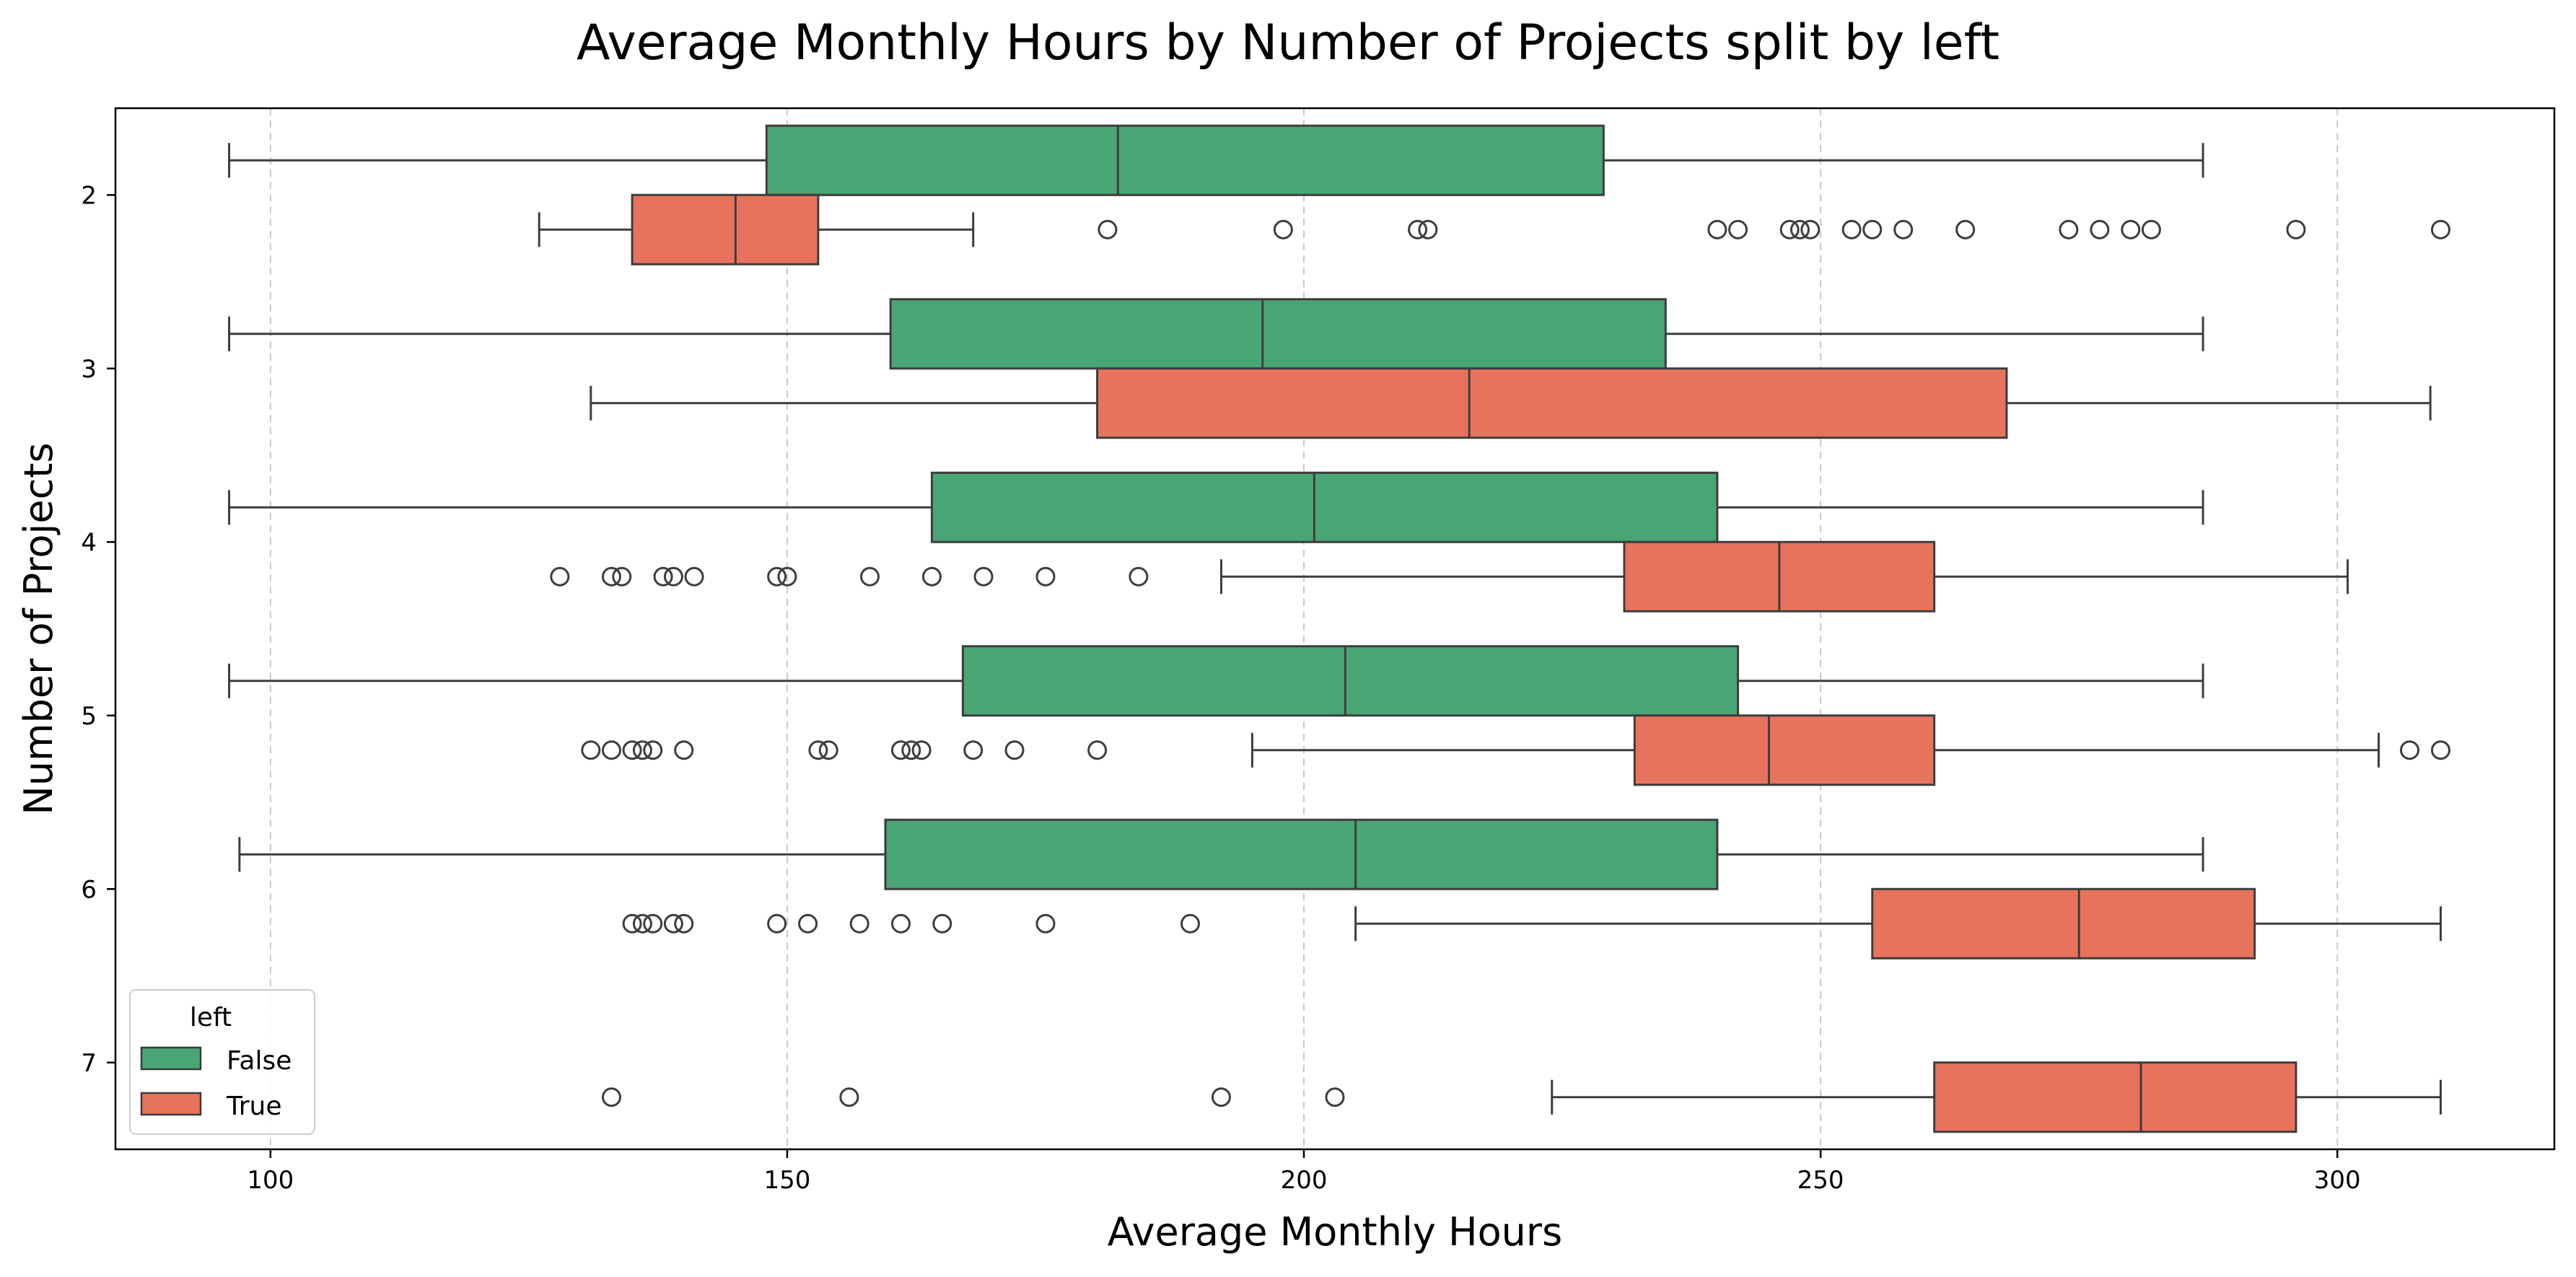 This screenshot has height=1277, width=2576. What do you see at coordinates (259, 1061) in the screenshot?
I see `legend-label-false: False` at bounding box center [259, 1061].